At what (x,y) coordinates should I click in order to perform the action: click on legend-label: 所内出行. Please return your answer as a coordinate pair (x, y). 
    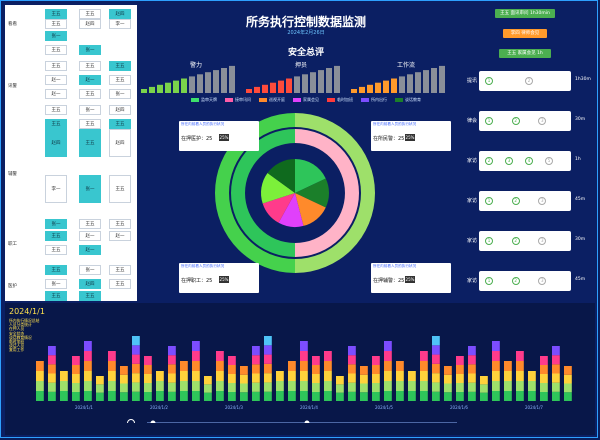
    Looking at the image, I should click on (379, 99).